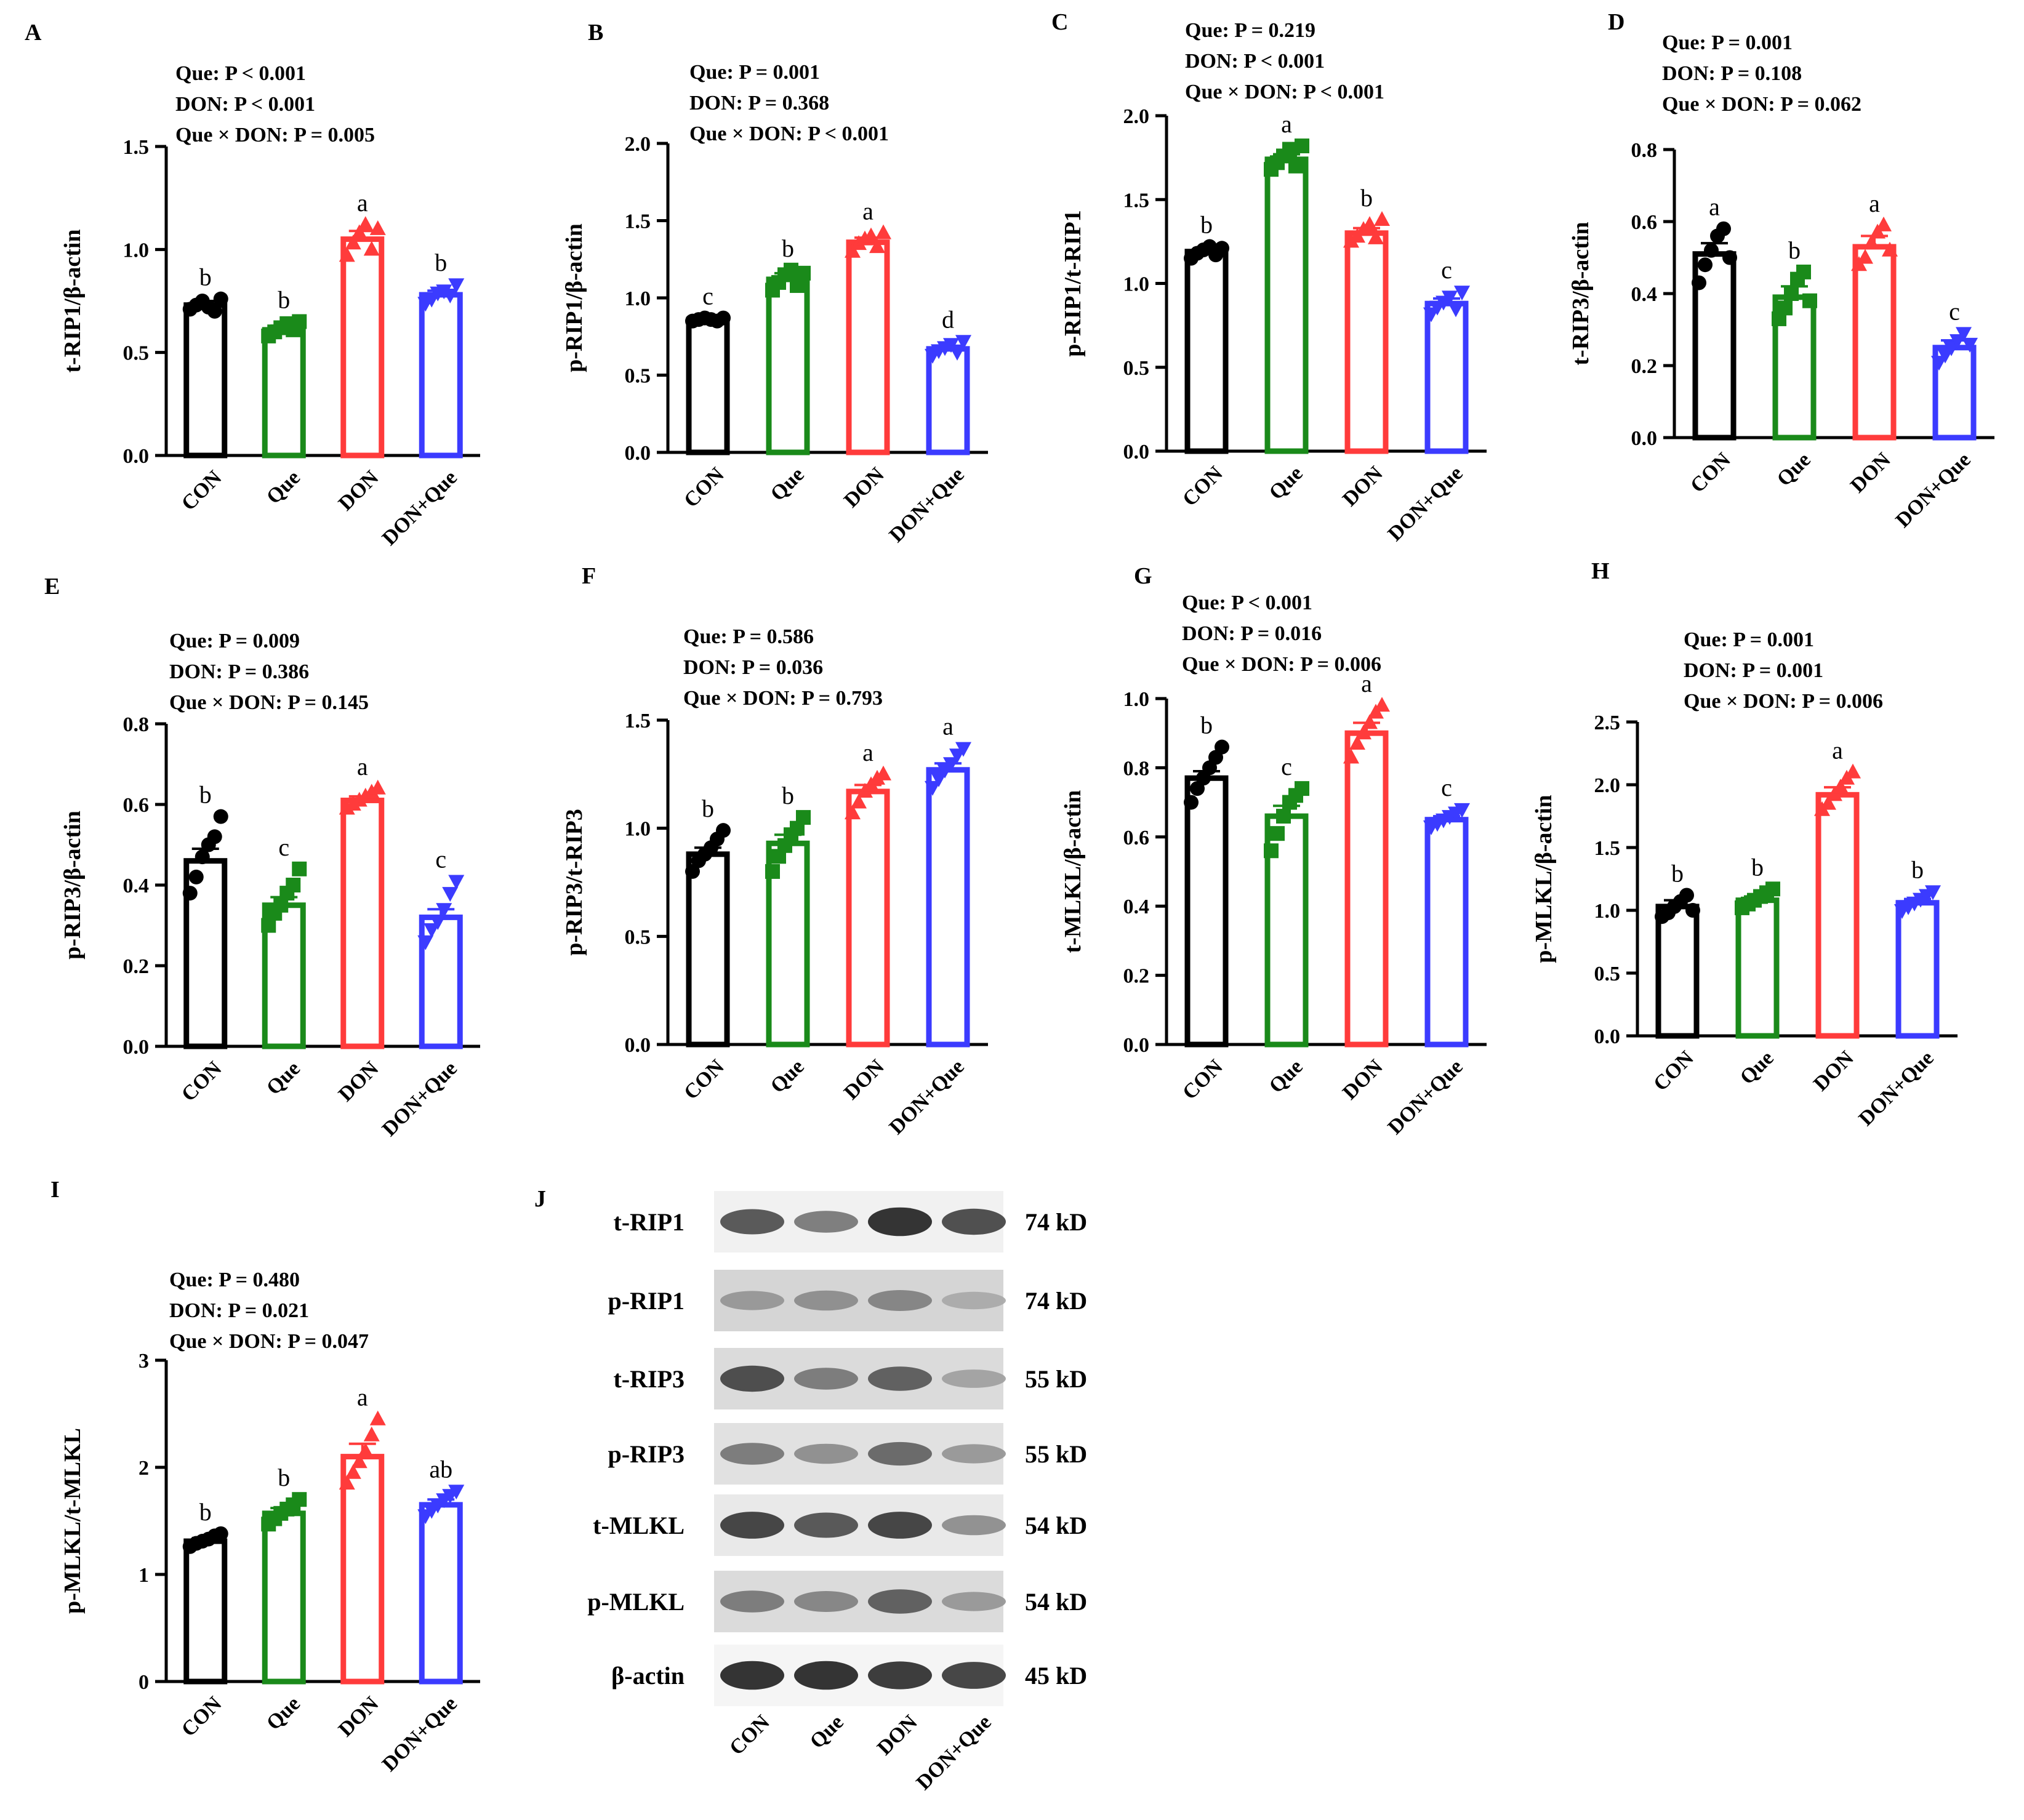 The width and height of the screenshot is (2024, 1820). I want to click on blot-row-3: p-RIP3 55 kD, so click(847, 1454).